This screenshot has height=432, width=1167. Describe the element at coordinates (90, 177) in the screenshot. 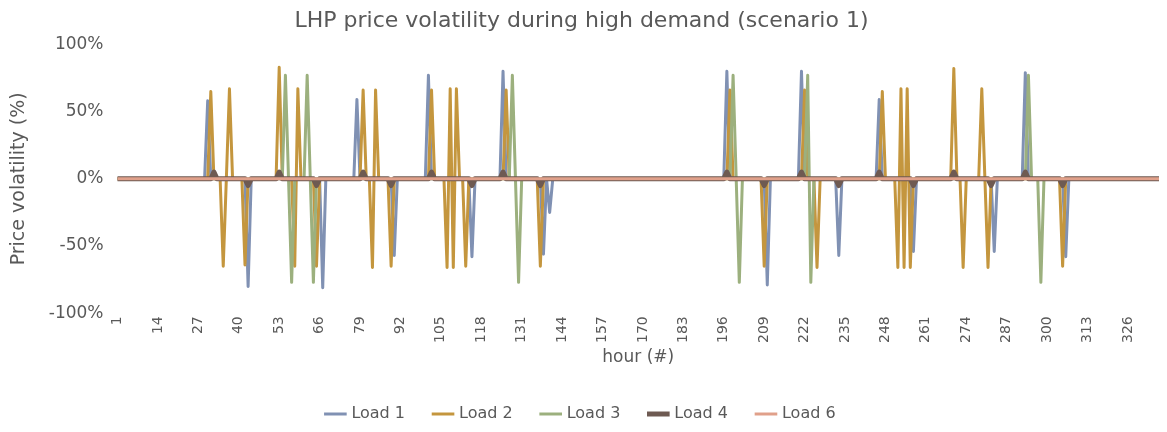

I see `y-tick-label: 0%` at that location.